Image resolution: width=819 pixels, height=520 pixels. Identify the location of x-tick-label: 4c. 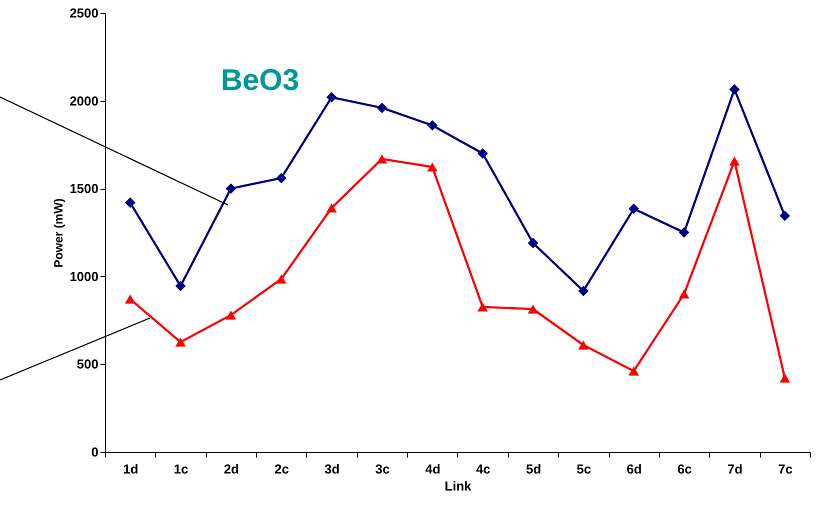
(483, 469).